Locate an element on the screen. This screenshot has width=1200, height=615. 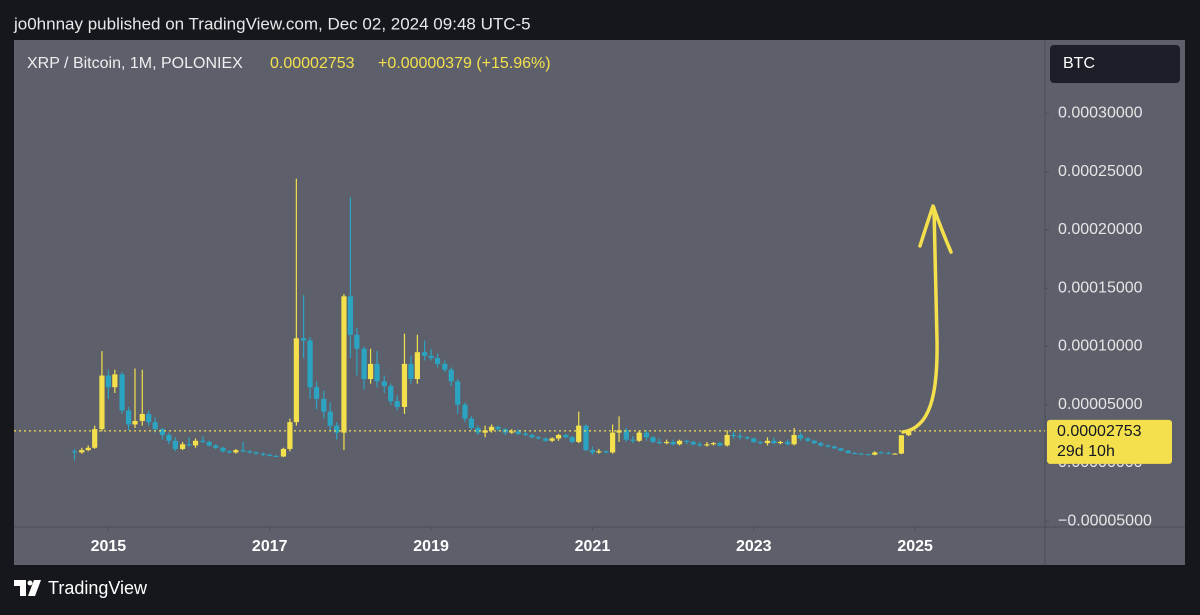
brand-logo: TradingView is located at coordinates (81, 588).